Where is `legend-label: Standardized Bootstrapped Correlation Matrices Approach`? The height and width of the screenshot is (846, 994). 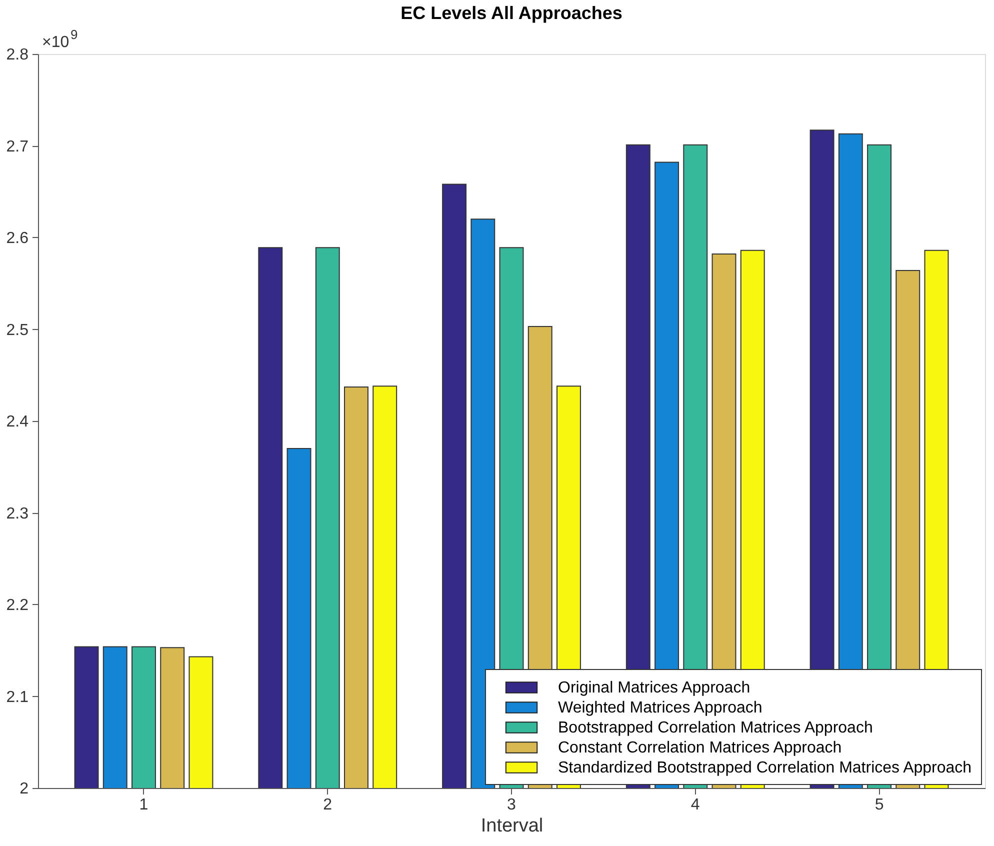 legend-label: Standardized Bootstrapped Correlation Matrices Approach is located at coordinates (765, 768).